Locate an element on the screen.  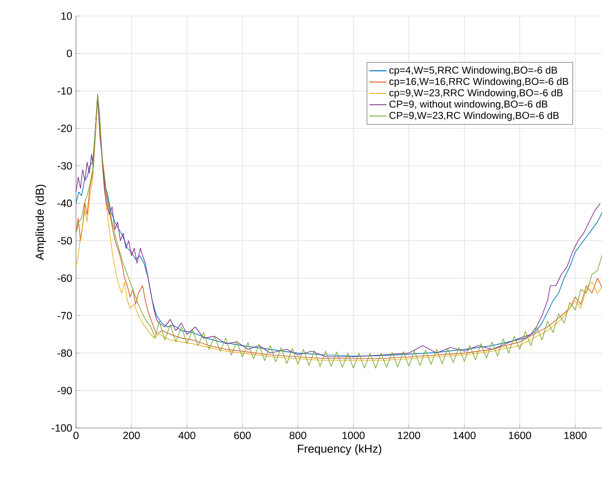
x-tick-label: 1600 is located at coordinates (520, 436).